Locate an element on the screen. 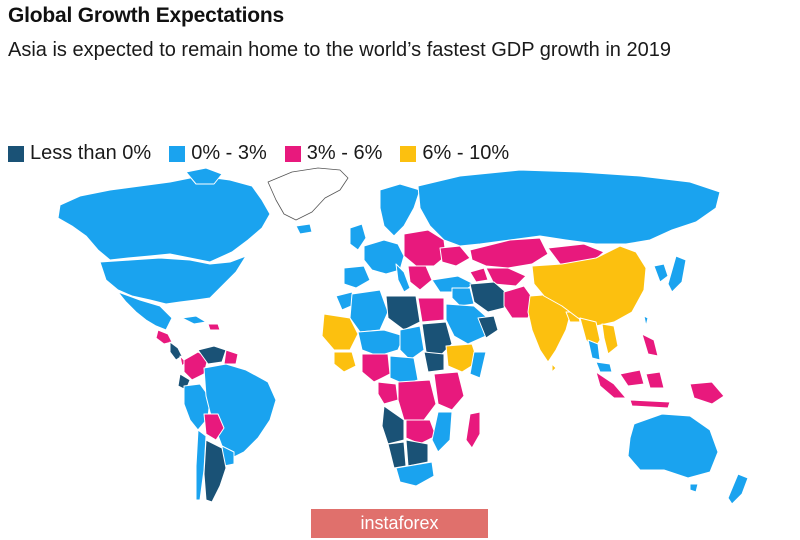 The height and width of the screenshot is (540, 800). region-stans is located at coordinates (506, 277).